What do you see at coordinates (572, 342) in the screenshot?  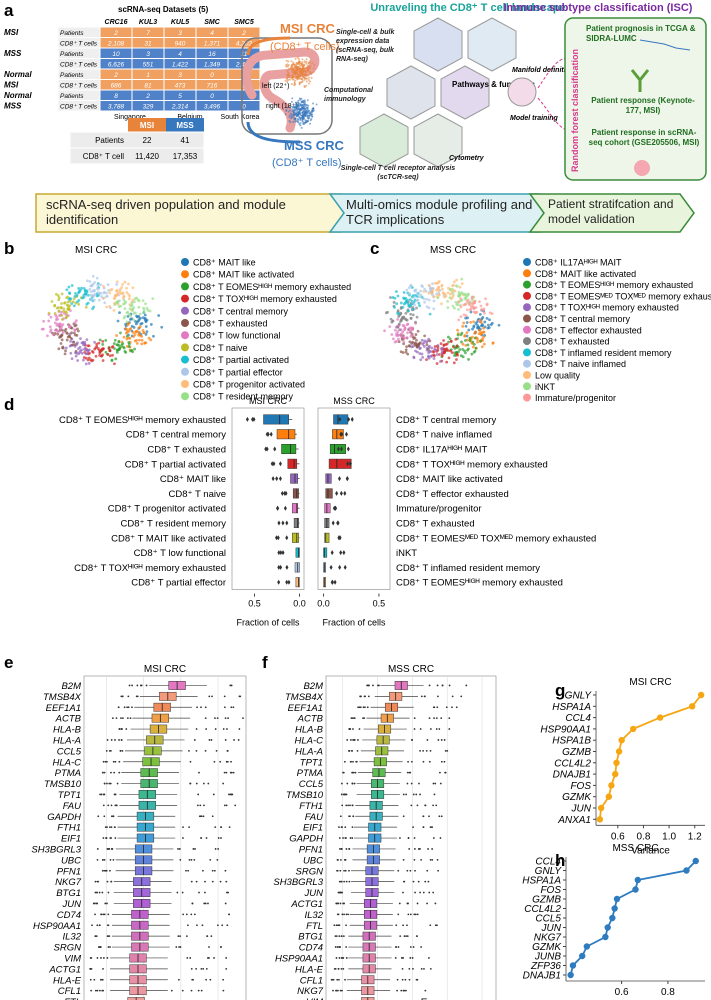 I see `legend-label: CD8⁺ T exhausted` at bounding box center [572, 342].